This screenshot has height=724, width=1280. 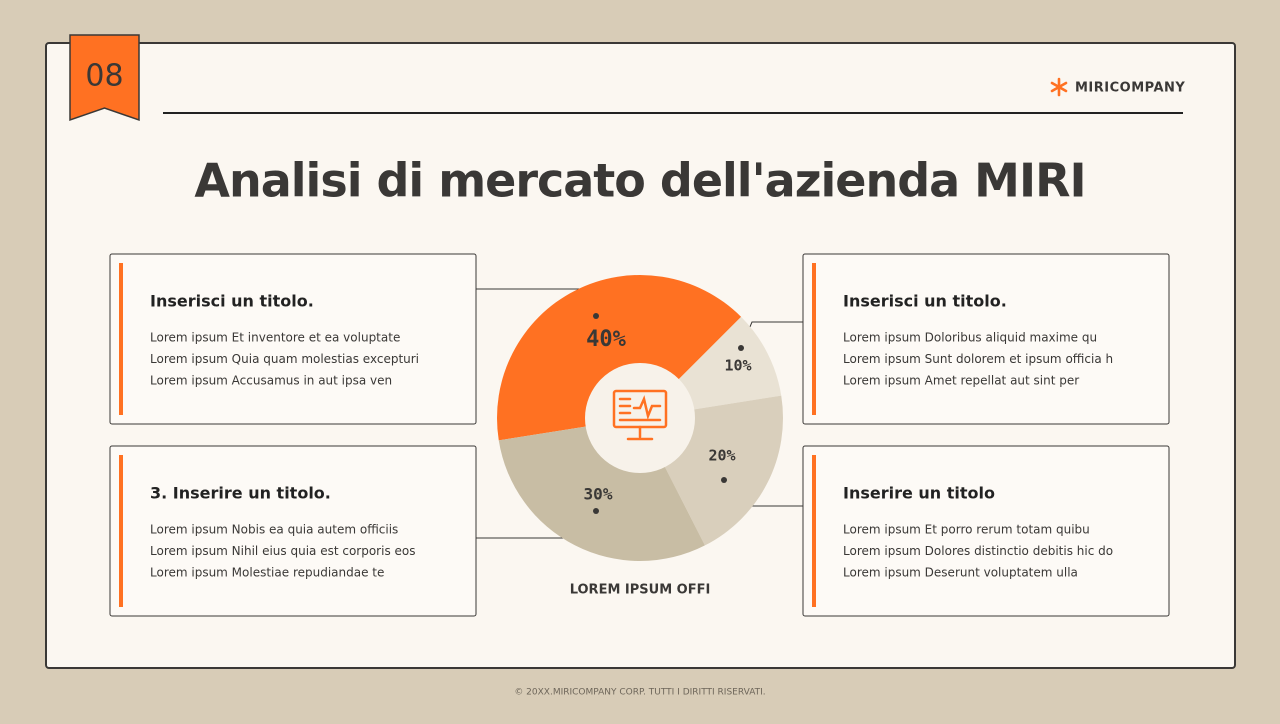 I want to click on value-label: 40%, so click(x=606, y=339).